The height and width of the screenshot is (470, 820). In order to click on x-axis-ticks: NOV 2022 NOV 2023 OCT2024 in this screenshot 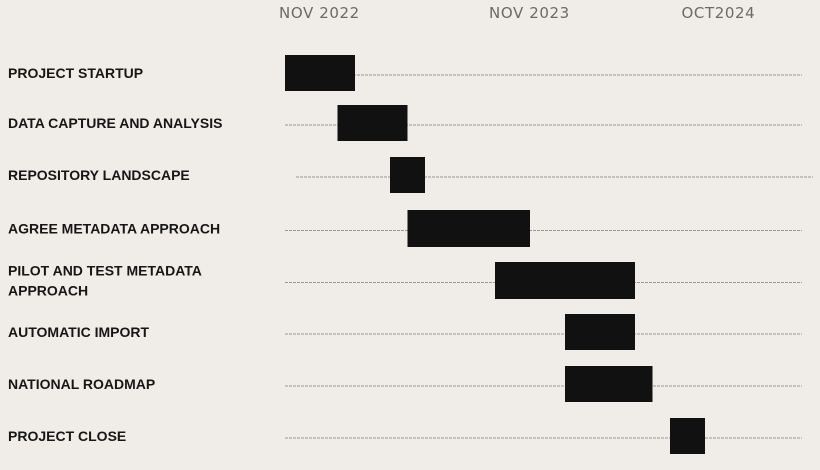, I will do `click(517, 13)`.